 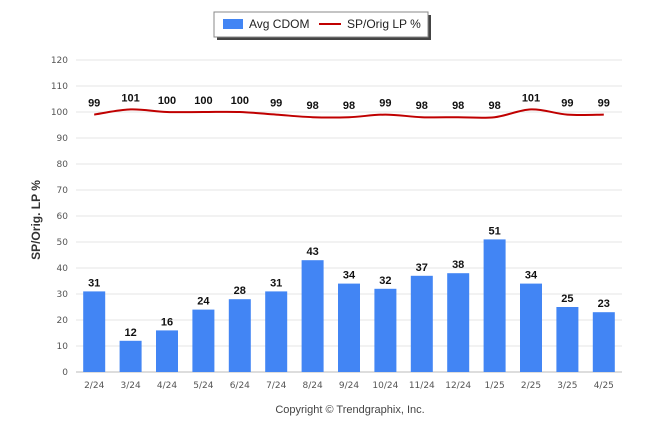 What do you see at coordinates (94, 386) in the screenshot?
I see `x-tick-label: 2/24` at bounding box center [94, 386].